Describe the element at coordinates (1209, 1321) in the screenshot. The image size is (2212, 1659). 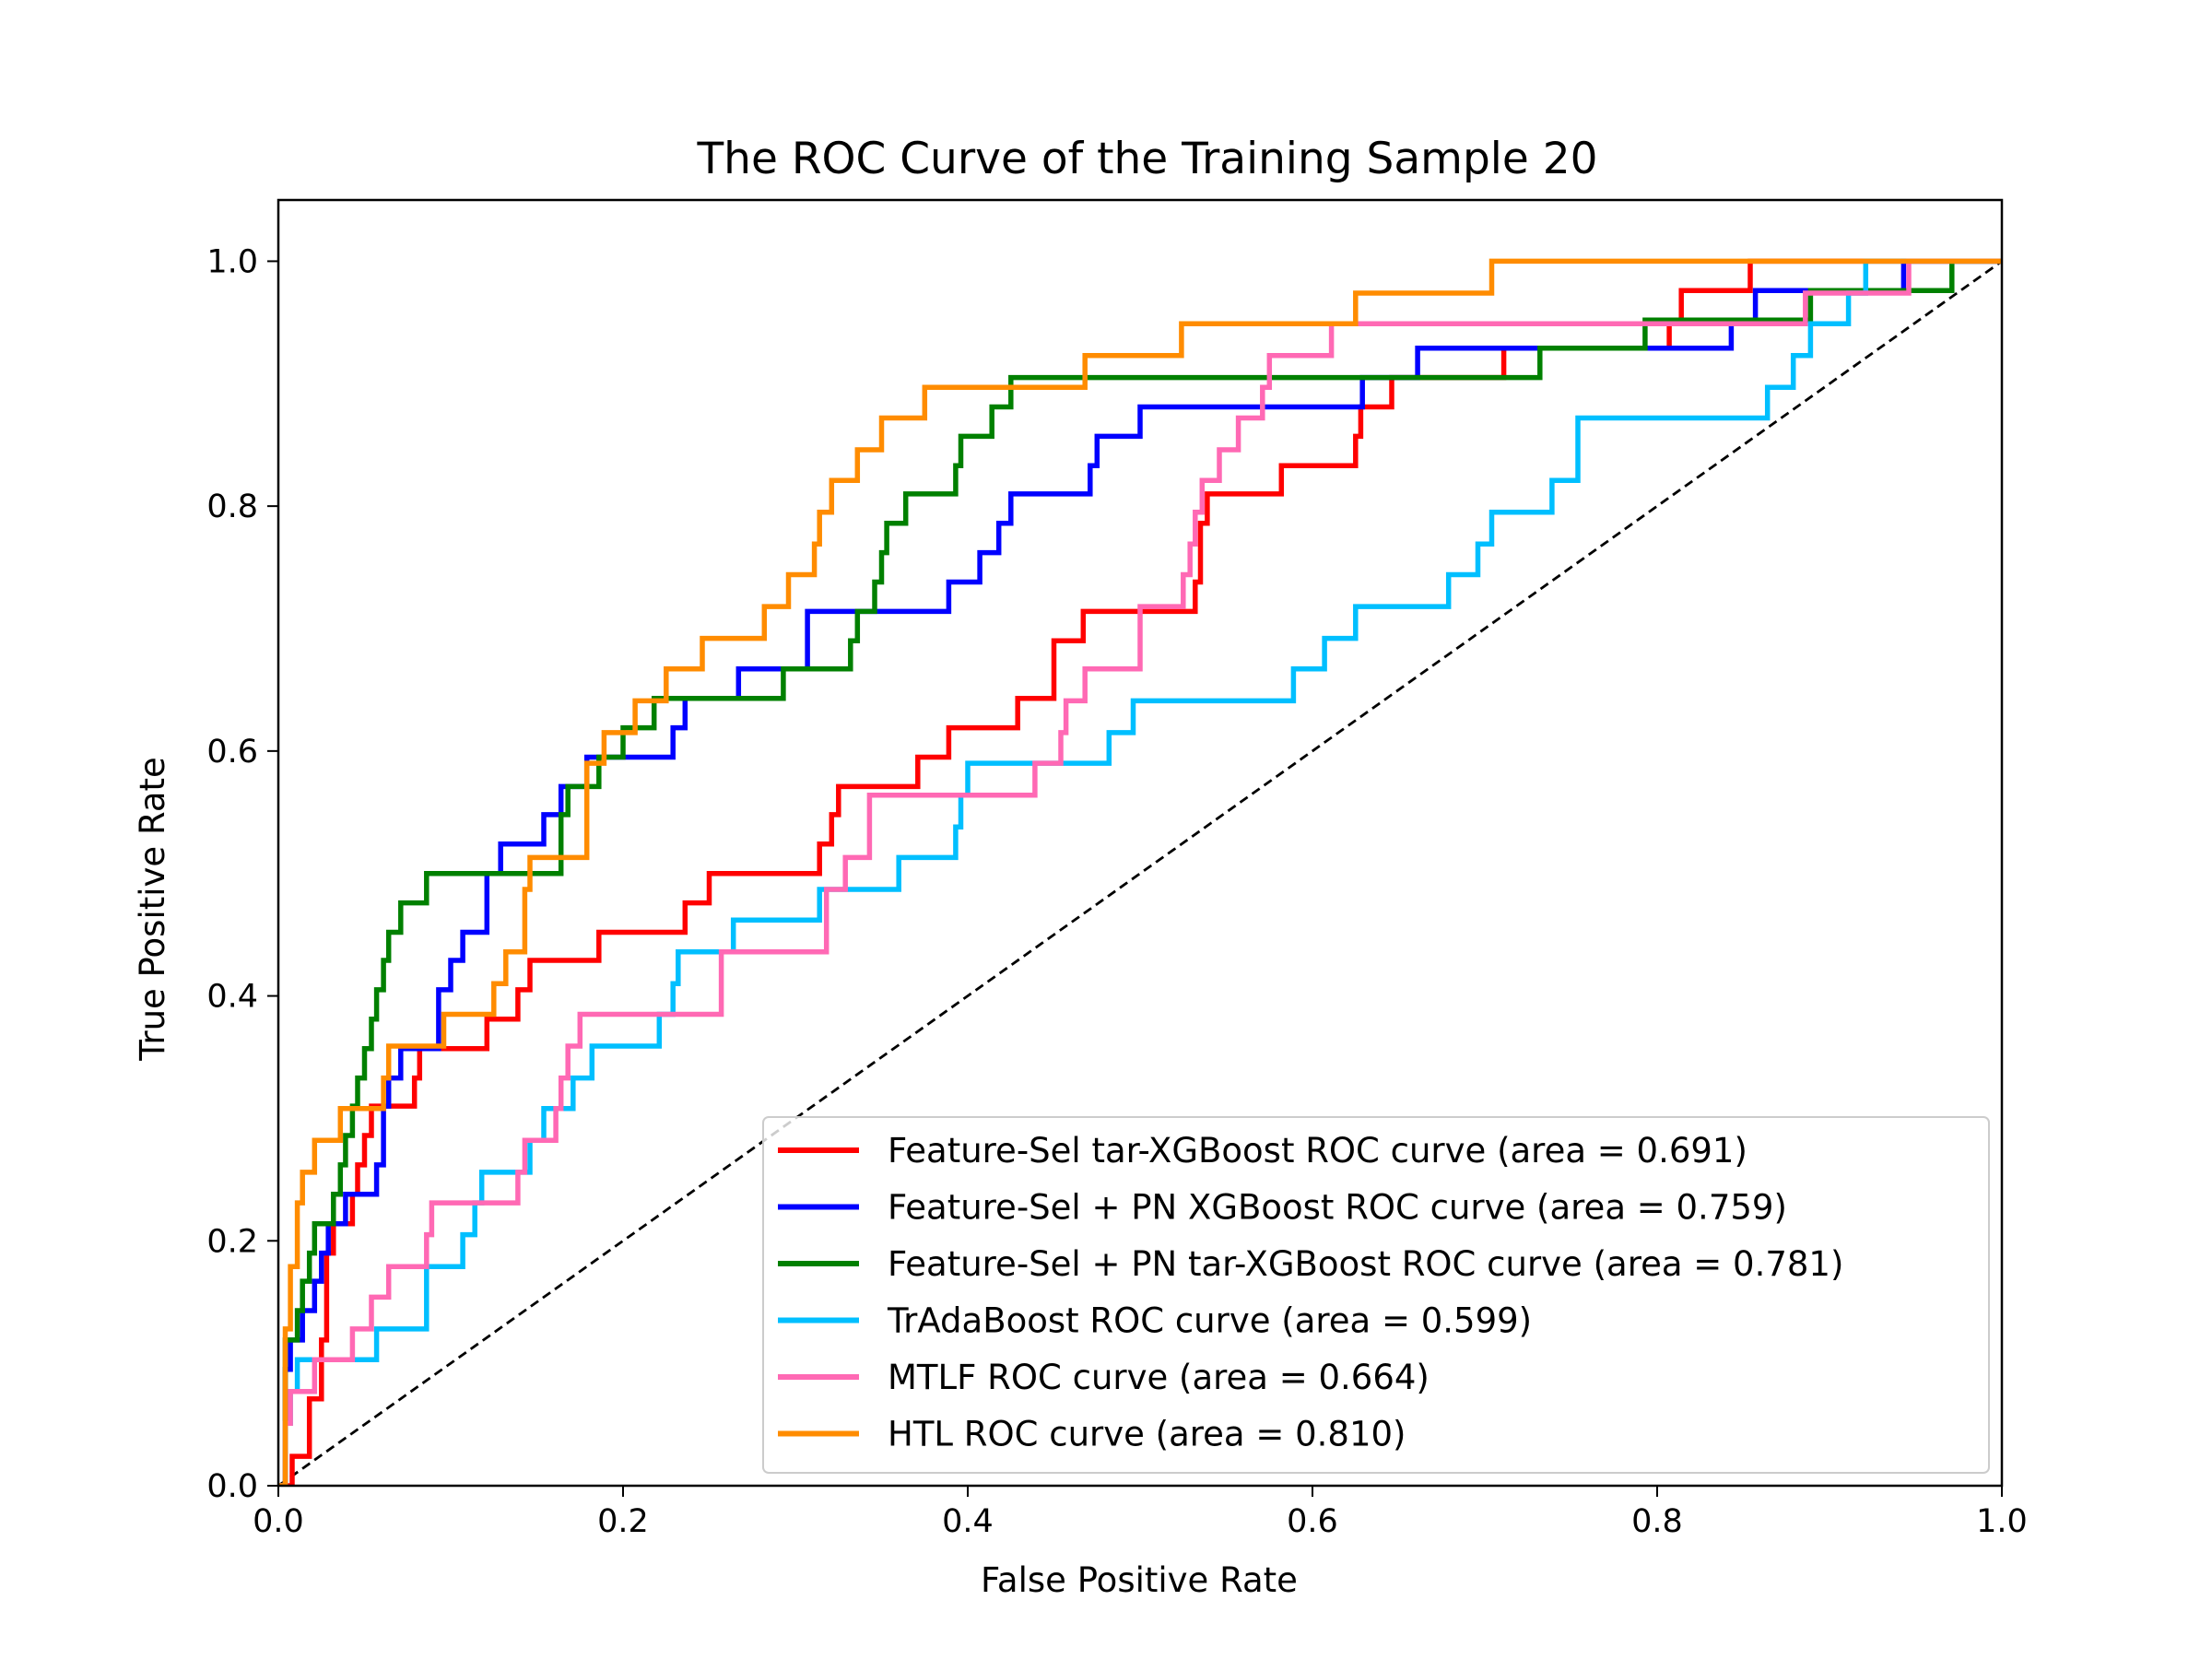
I see `legend-entry-label: TrAdaBoost ROC curve (area = 0.599)` at that location.